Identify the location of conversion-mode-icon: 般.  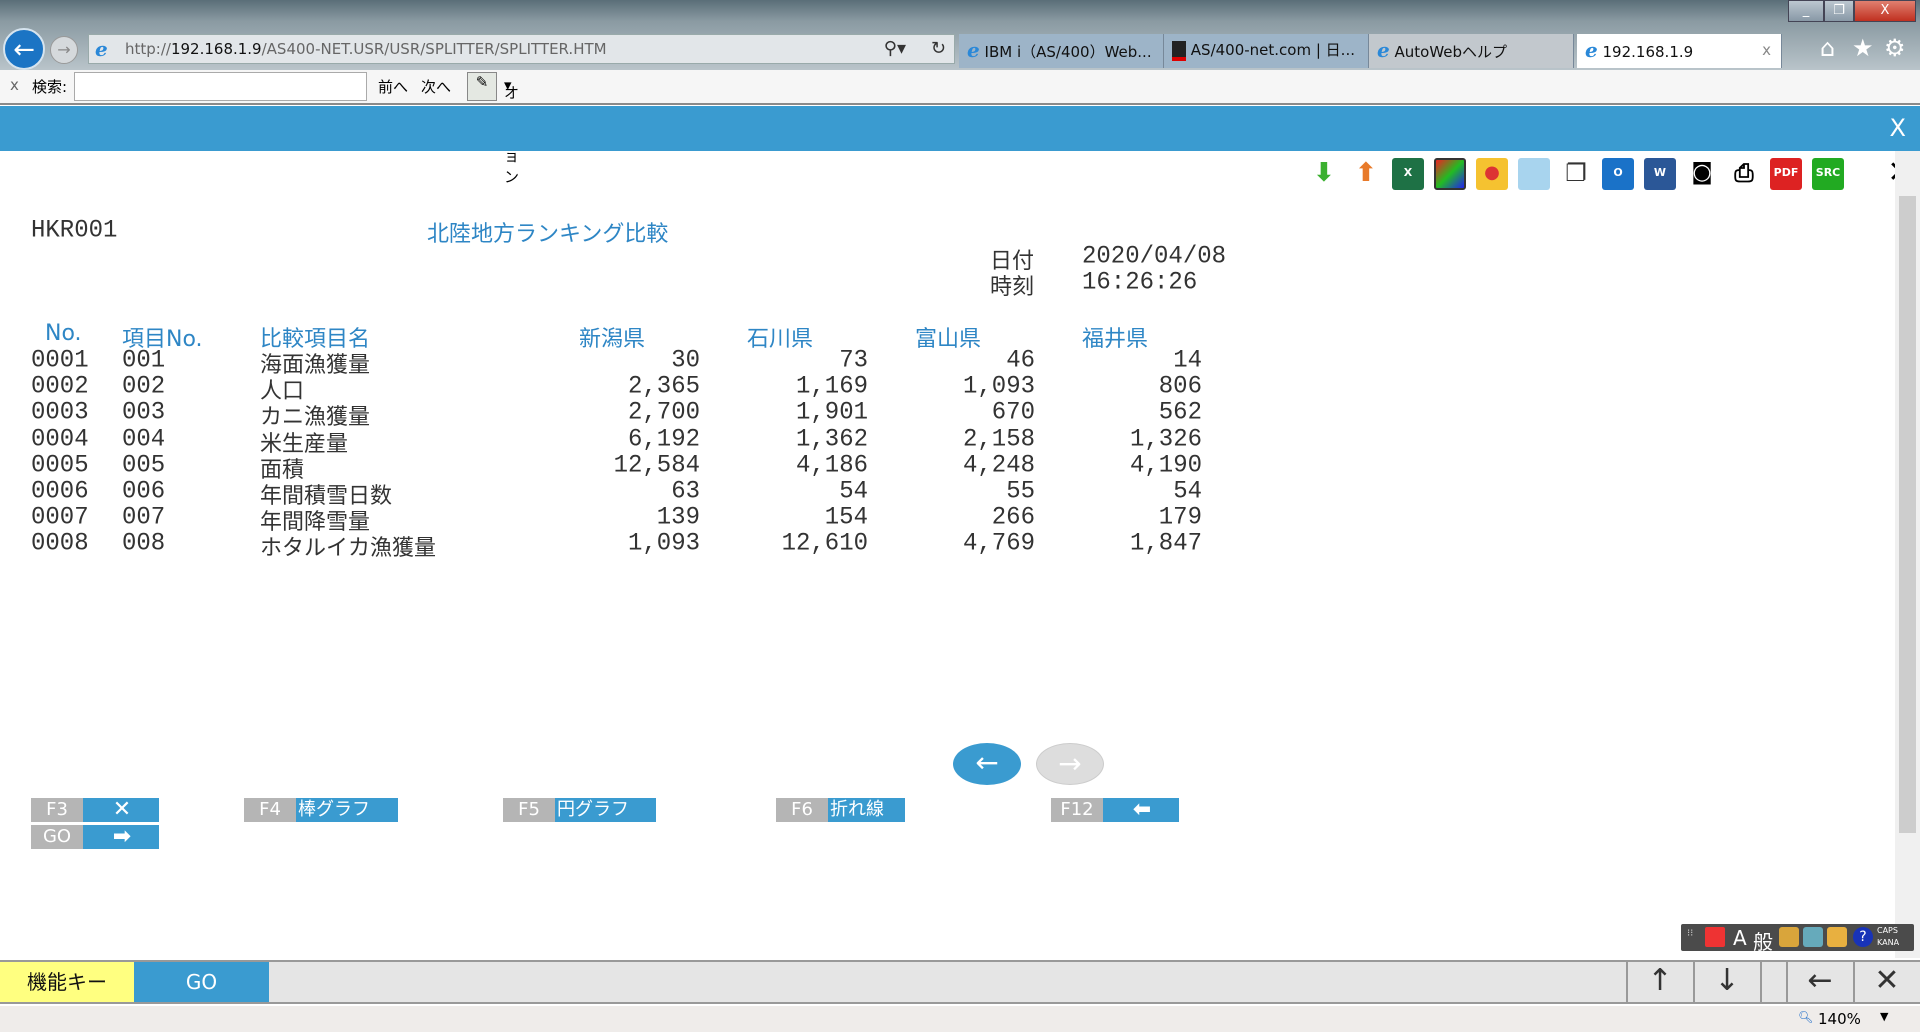
(1763, 942).